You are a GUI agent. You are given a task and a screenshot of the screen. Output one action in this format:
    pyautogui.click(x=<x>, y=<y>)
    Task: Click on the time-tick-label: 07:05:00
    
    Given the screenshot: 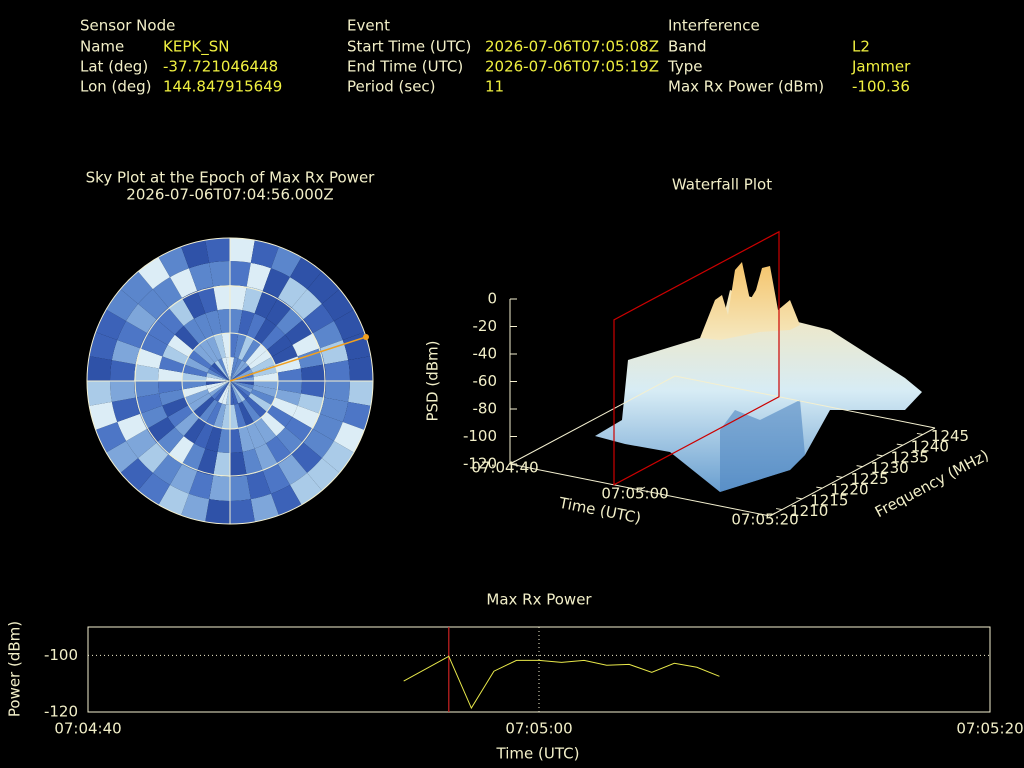 What is the action you would take?
    pyautogui.click(x=634, y=494)
    